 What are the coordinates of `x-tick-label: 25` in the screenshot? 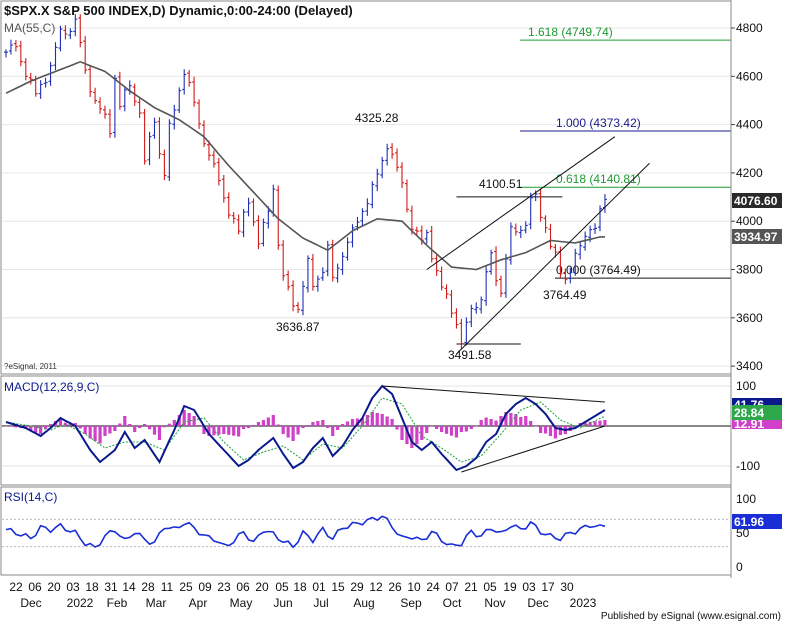 It's located at (186, 587).